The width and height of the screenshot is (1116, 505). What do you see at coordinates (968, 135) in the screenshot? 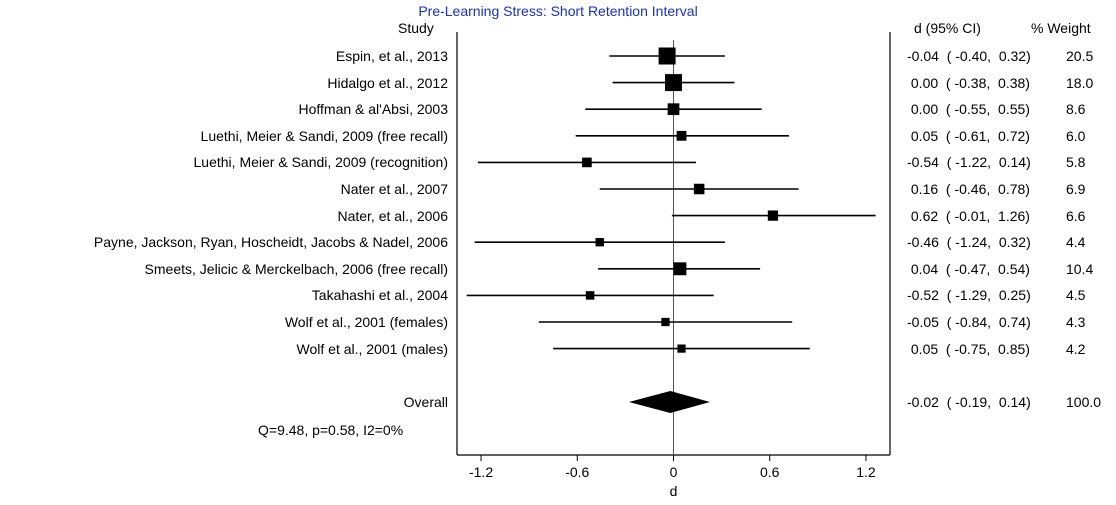
I see `study-ci-text: 0.05 ( -0.61, 0.72)` at bounding box center [968, 135].